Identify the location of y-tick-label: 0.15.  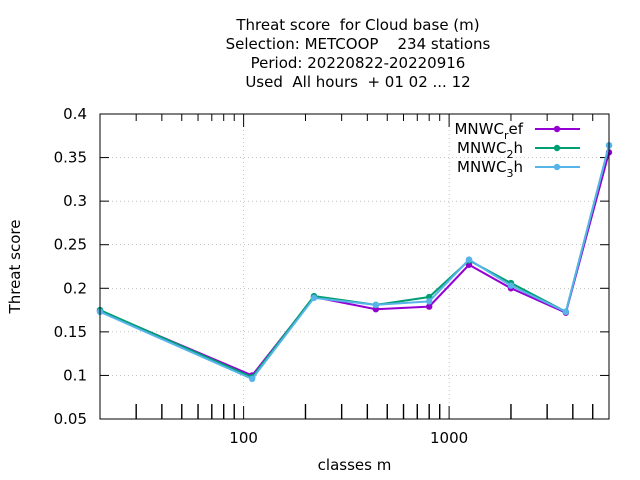
(70, 332).